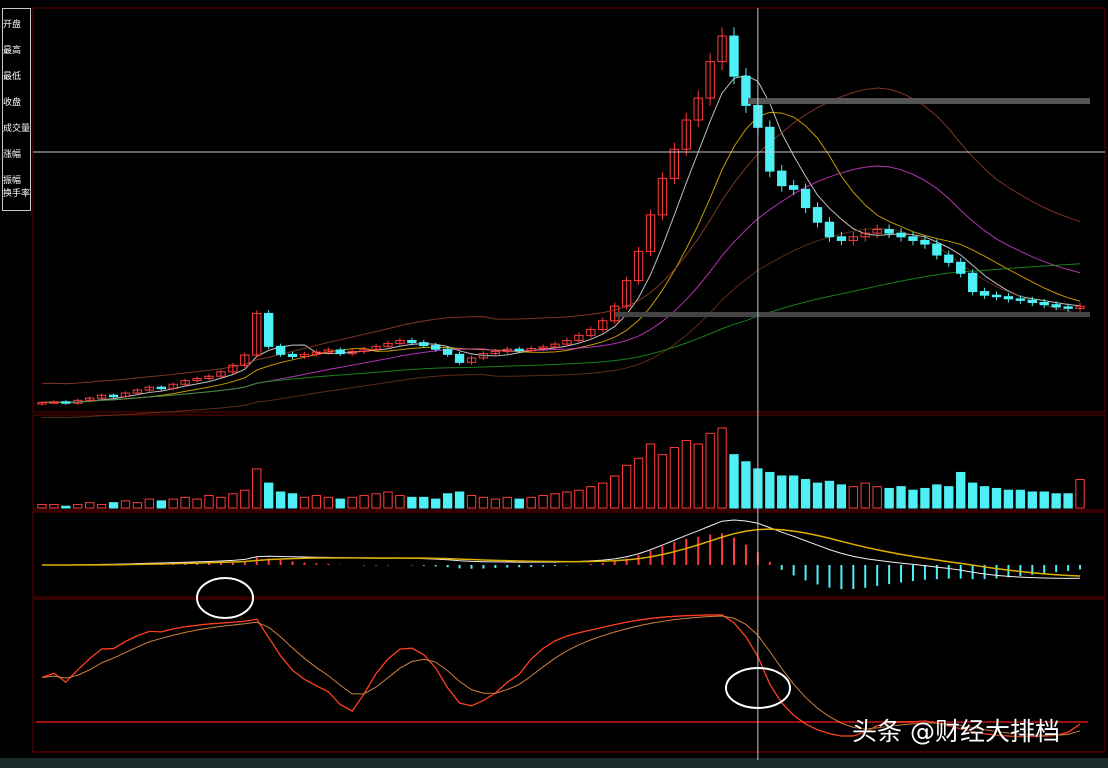 The image size is (1108, 768). Describe the element at coordinates (554, 763) in the screenshot. I see `status-bar` at that location.